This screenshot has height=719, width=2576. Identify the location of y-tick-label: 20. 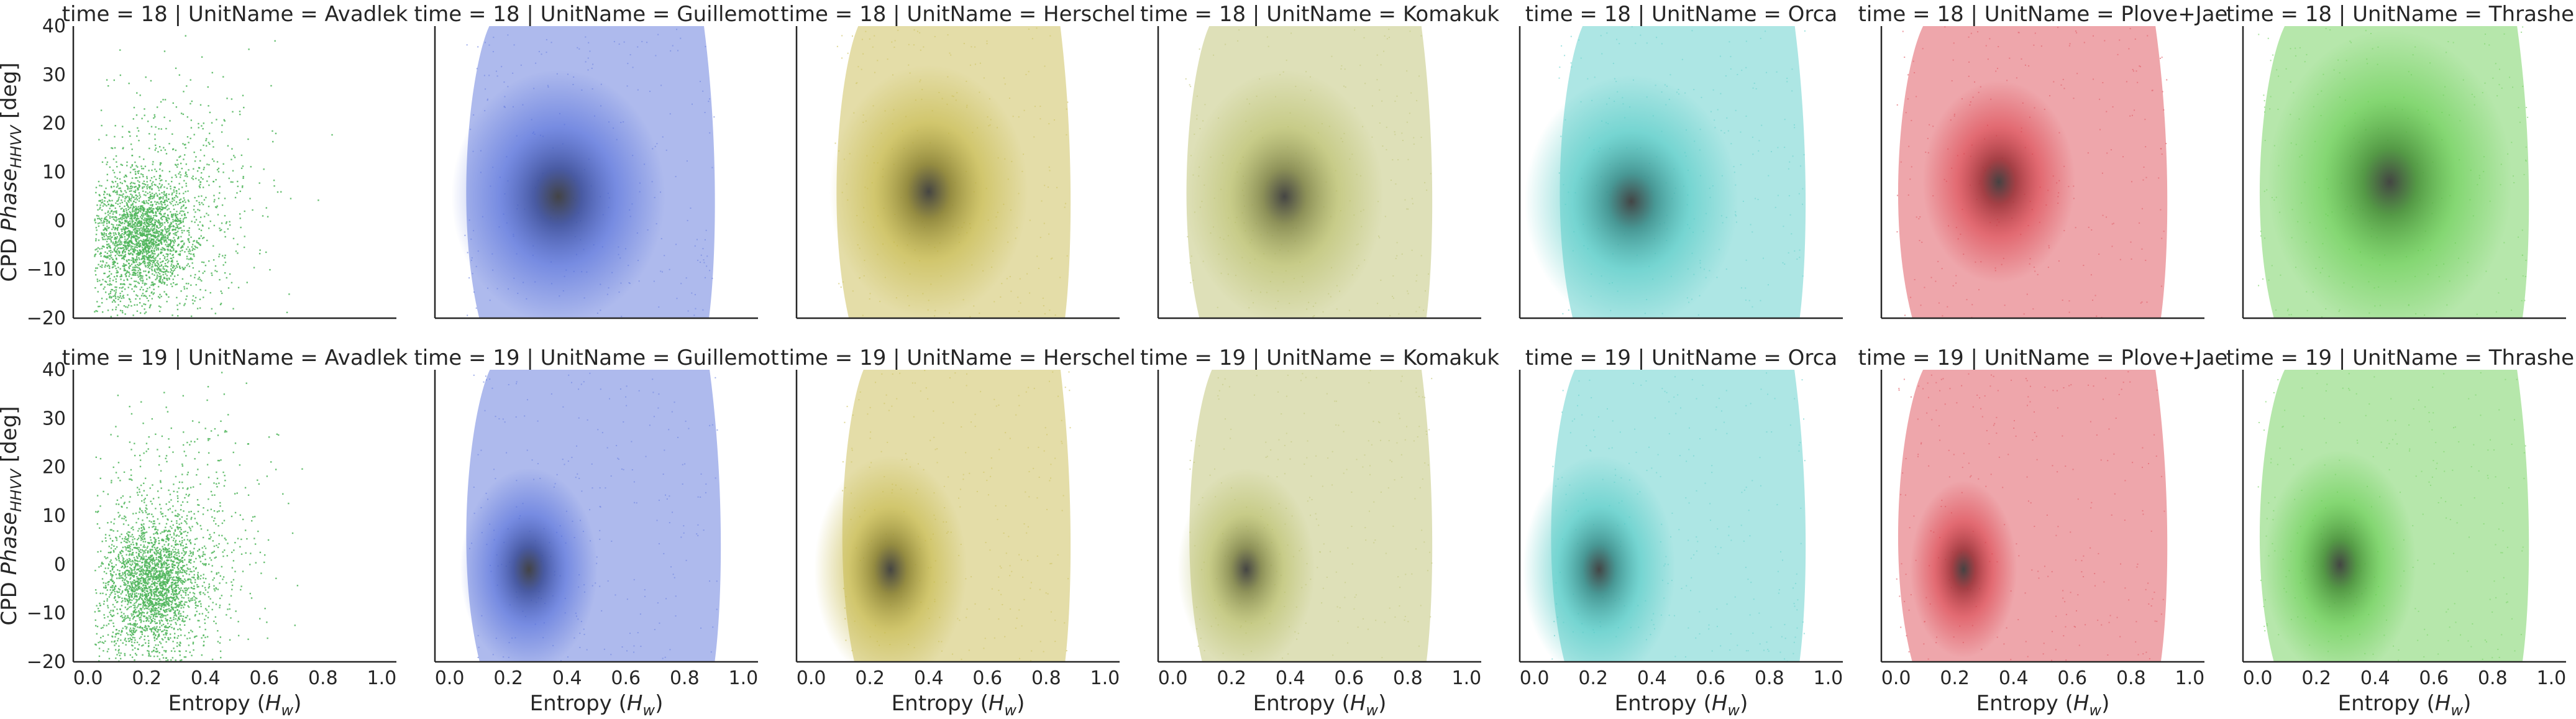
(54, 468).